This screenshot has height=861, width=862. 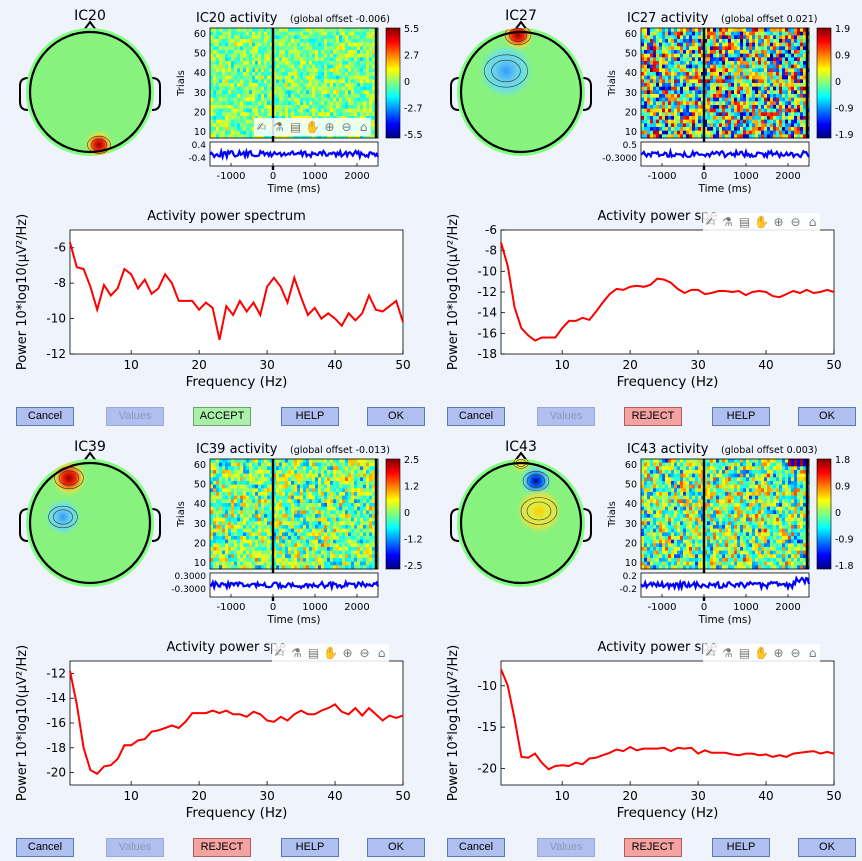 What do you see at coordinates (63, 517) in the screenshot?
I see `topo-blob` at bounding box center [63, 517].